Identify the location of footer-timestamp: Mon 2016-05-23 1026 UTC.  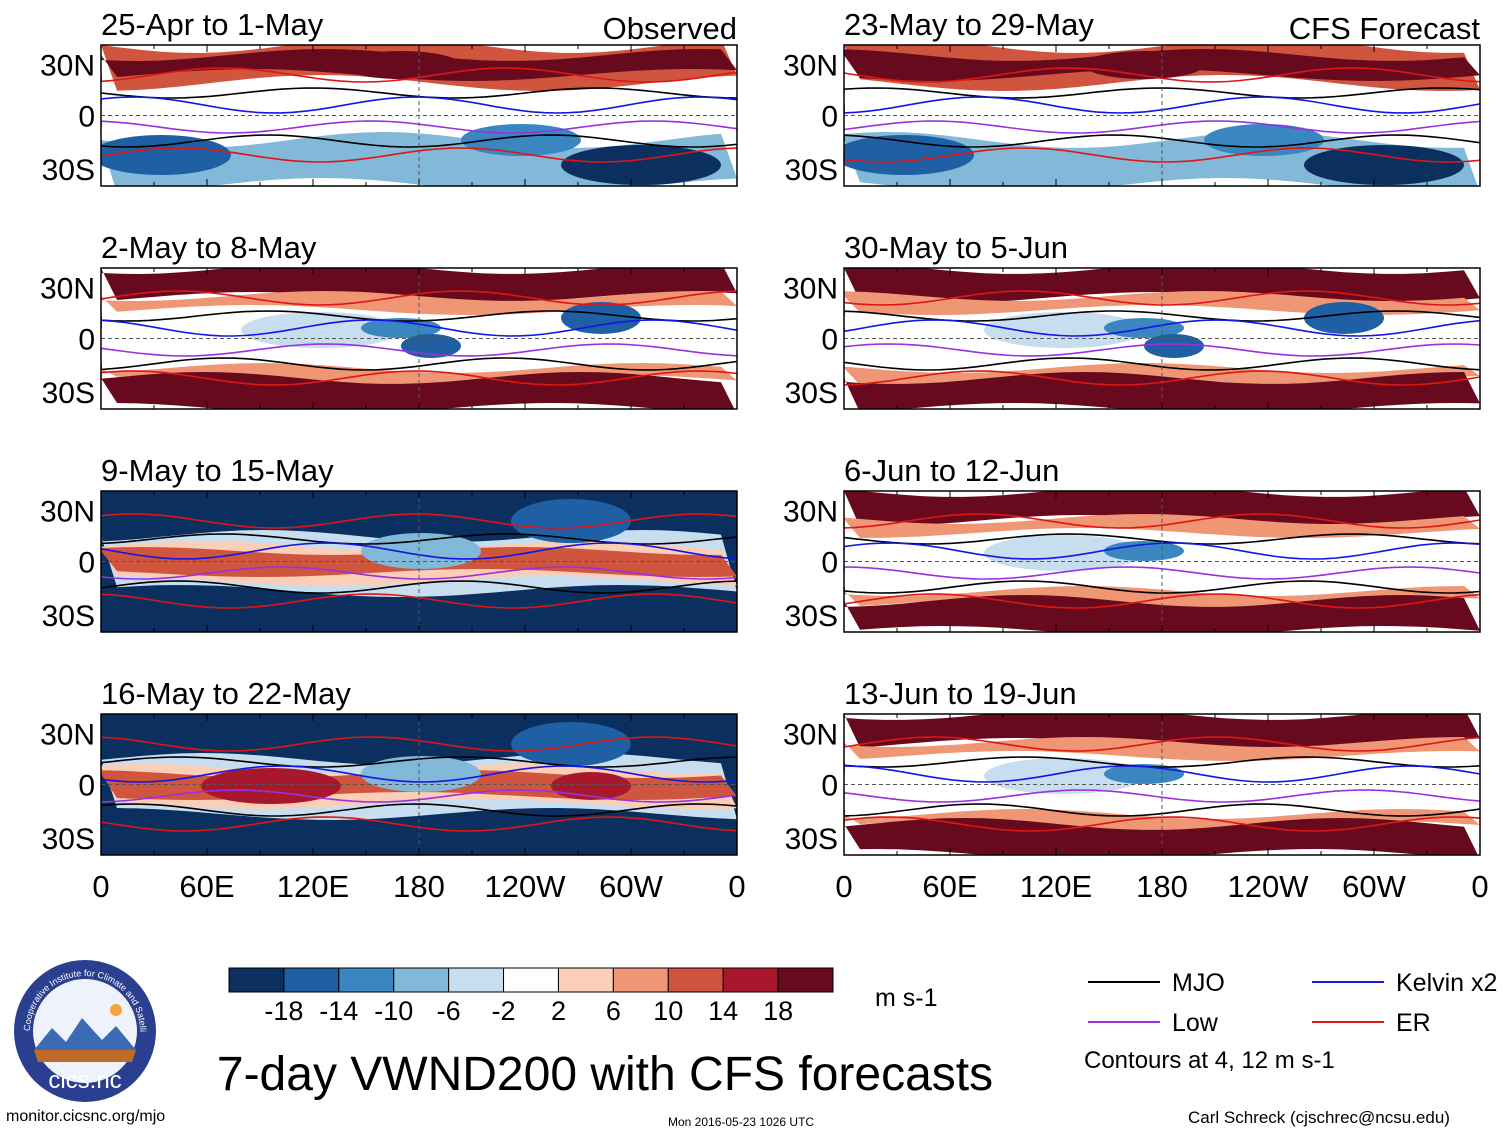
(741, 1122).